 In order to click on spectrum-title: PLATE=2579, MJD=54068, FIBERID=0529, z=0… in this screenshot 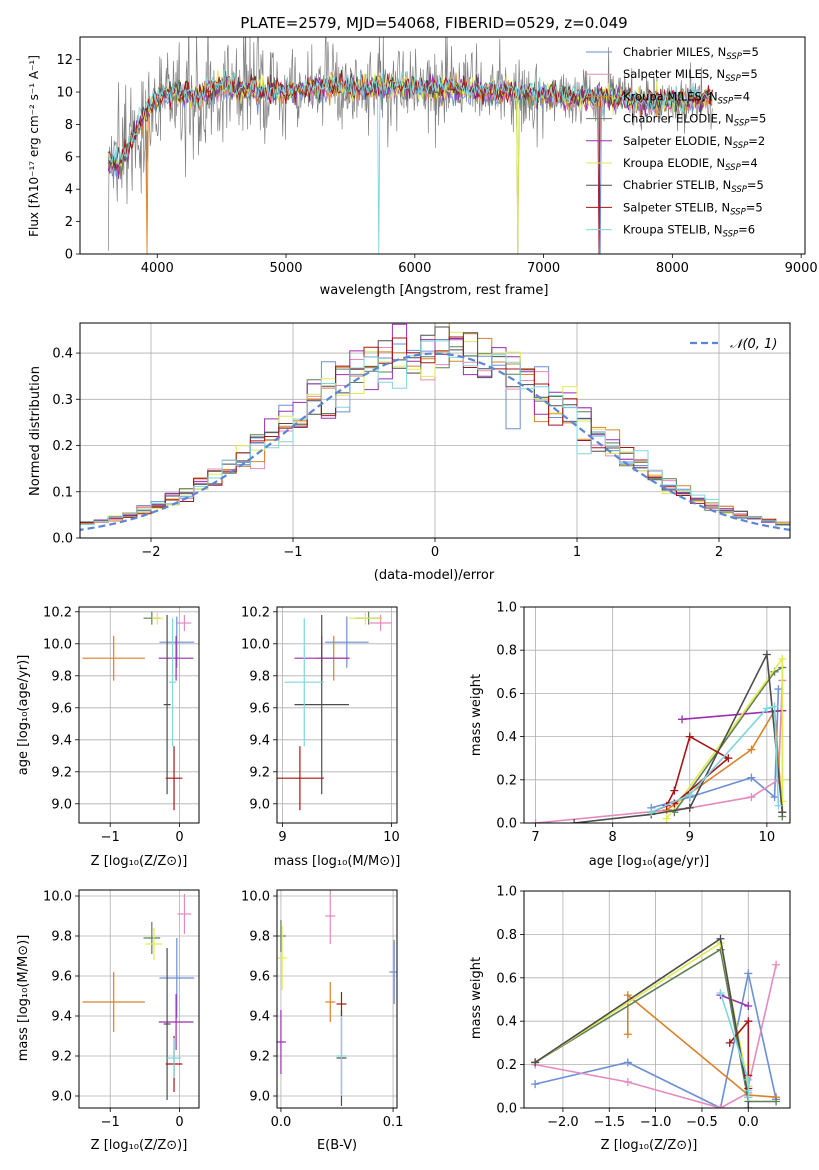, I will do `click(433, 23)`.